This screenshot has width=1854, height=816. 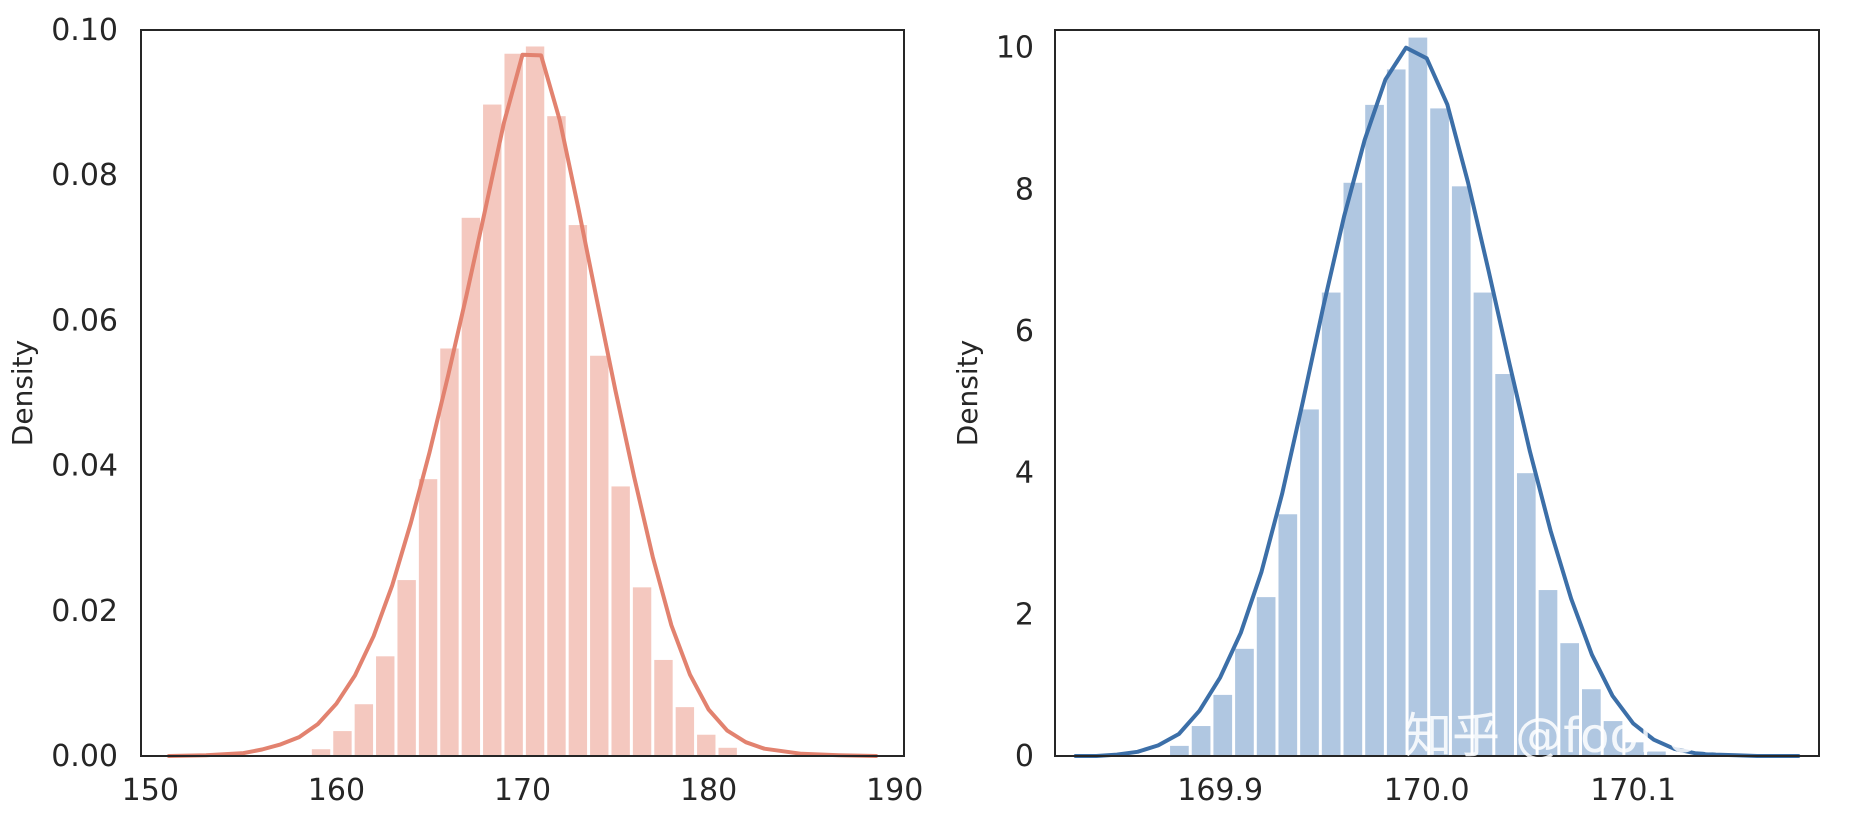 What do you see at coordinates (1633, 790) in the screenshot?
I see `x-tick-label: 170.1` at bounding box center [1633, 790].